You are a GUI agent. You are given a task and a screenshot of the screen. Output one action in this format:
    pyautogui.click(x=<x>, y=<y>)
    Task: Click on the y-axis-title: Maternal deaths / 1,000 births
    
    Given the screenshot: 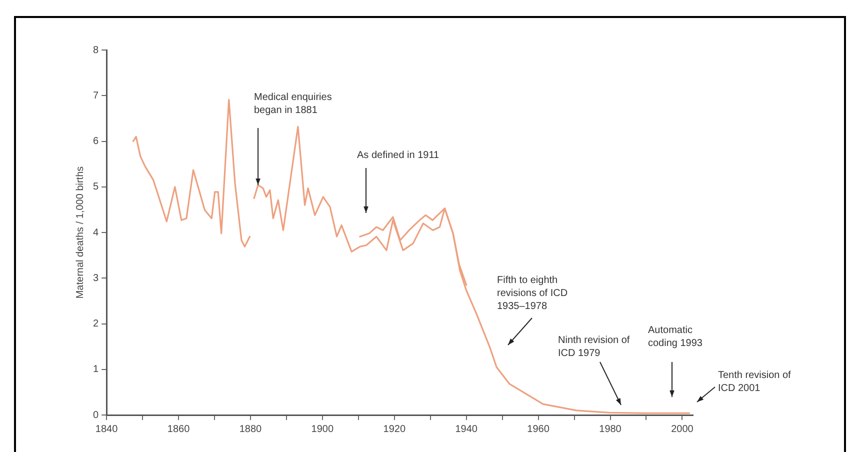 What is the action you would take?
    pyautogui.click(x=80, y=232)
    